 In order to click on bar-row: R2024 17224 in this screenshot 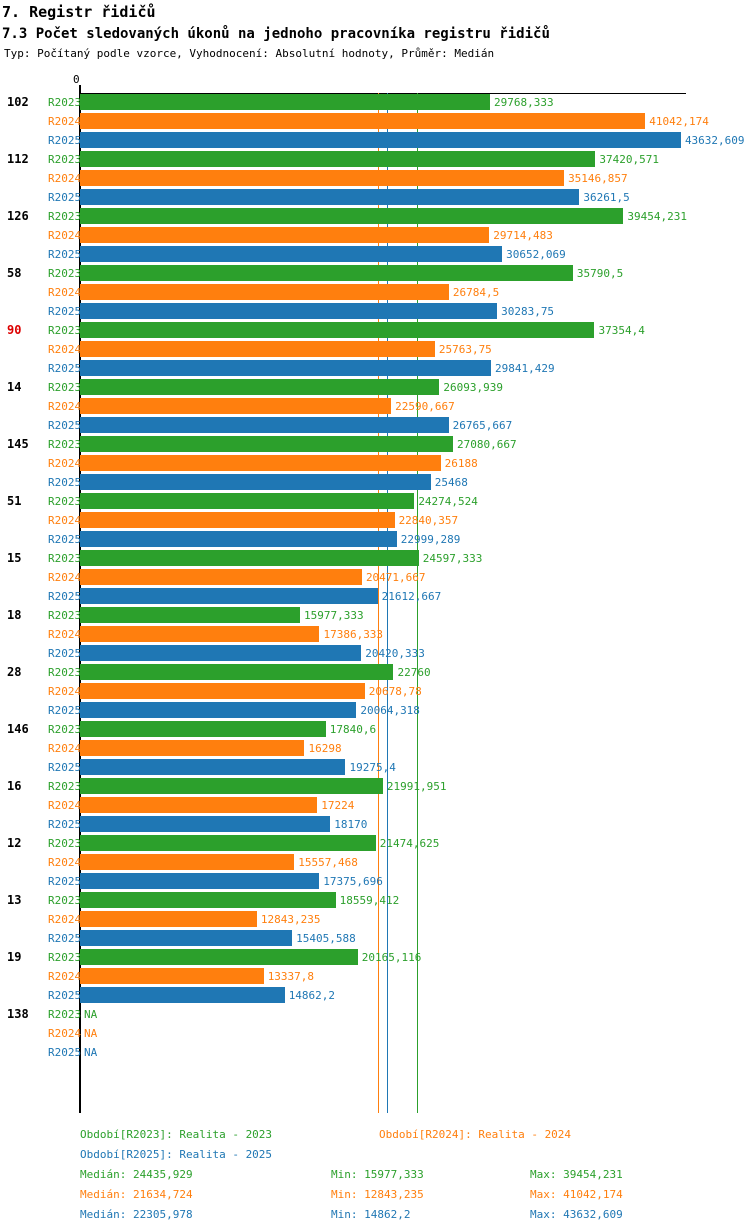, I will do `click(375, 805)`.